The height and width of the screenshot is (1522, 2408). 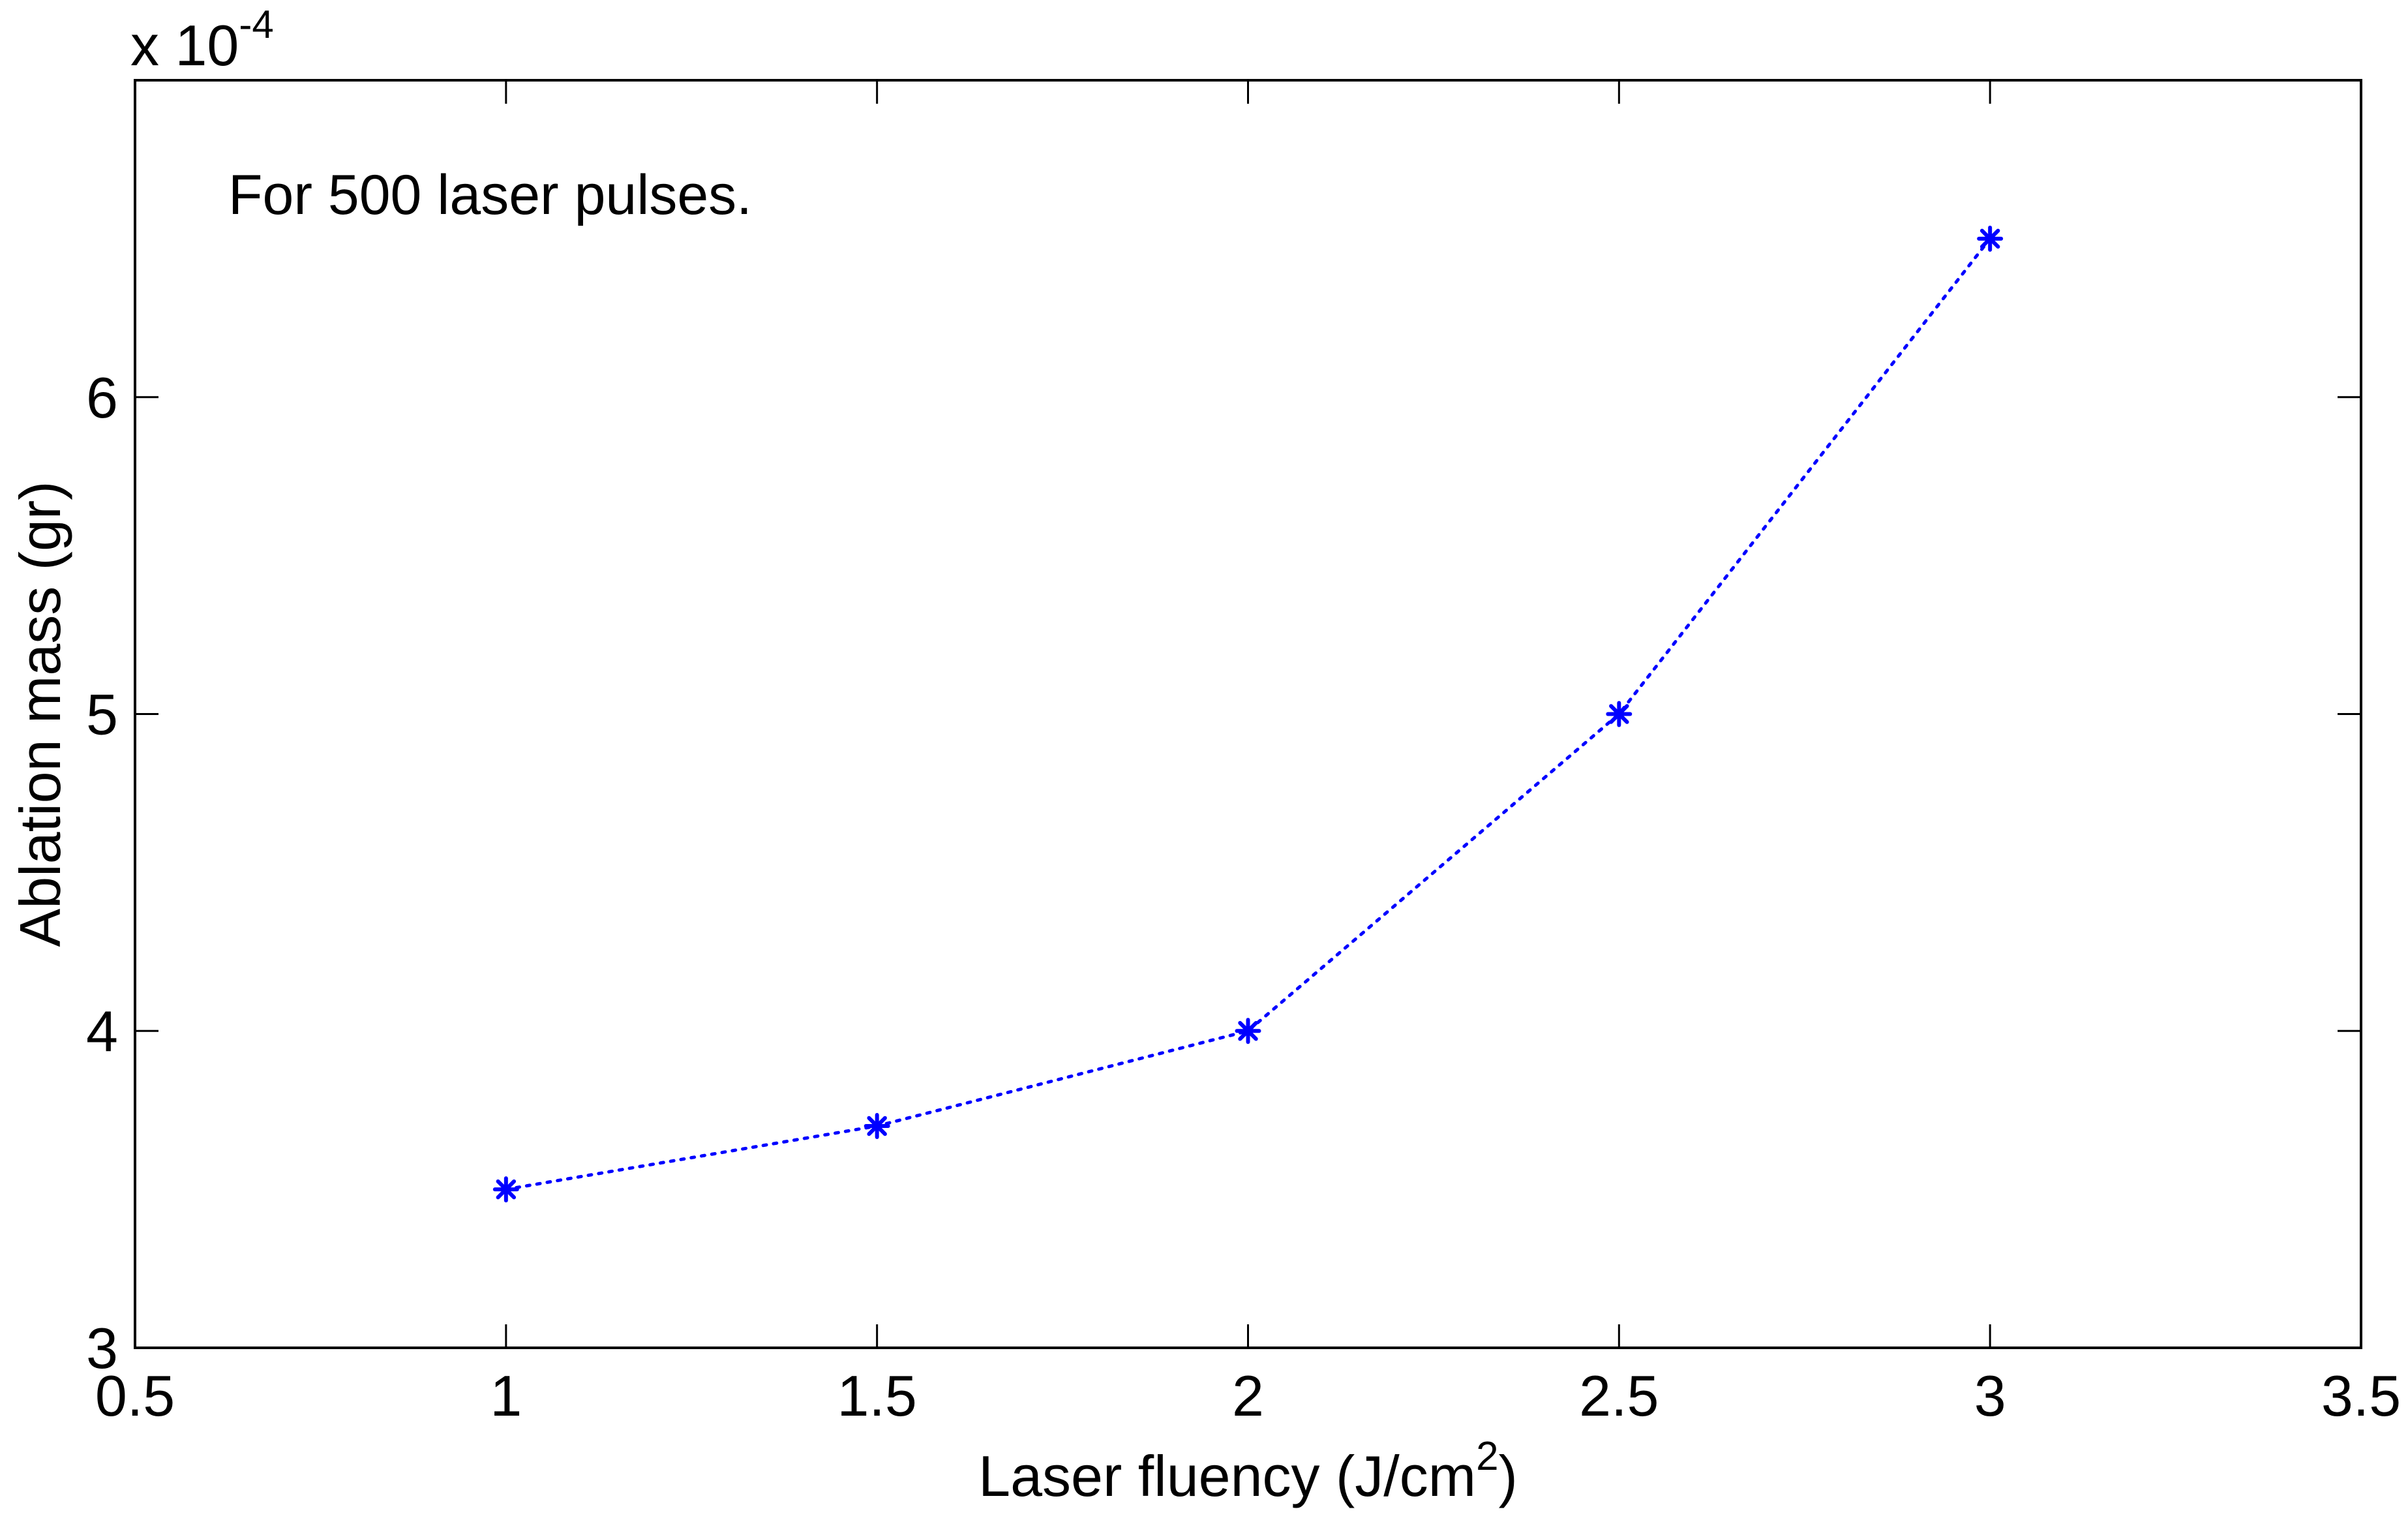 What do you see at coordinates (102, 1348) in the screenshot?
I see `y-tick-label: 3` at bounding box center [102, 1348].